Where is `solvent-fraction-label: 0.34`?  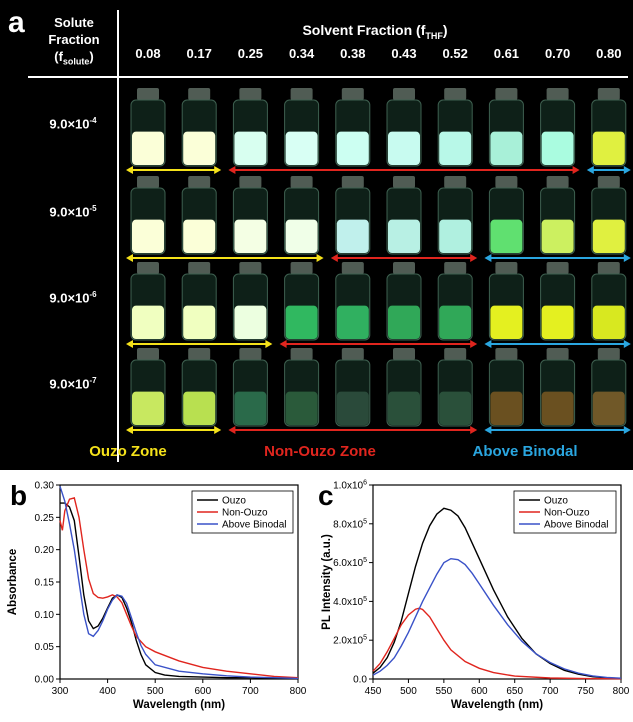
solvent-fraction-label: 0.34 is located at coordinates (301, 53).